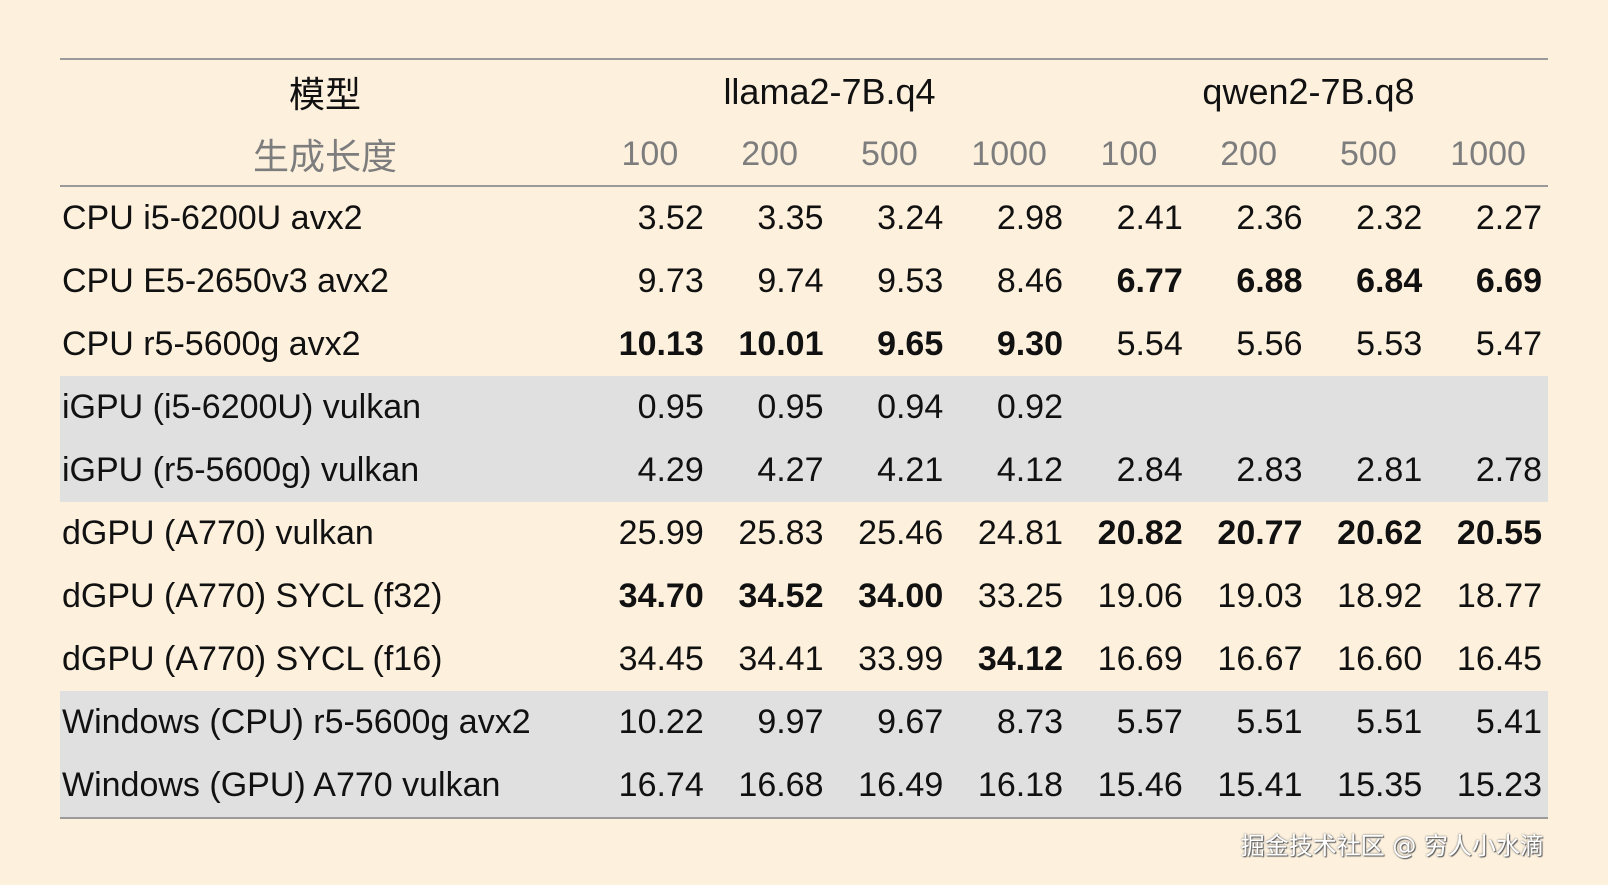 The height and width of the screenshot is (885, 1608). Describe the element at coordinates (829, 91) in the screenshot. I see `group-header-llama2: llama2-7B.q4` at that location.